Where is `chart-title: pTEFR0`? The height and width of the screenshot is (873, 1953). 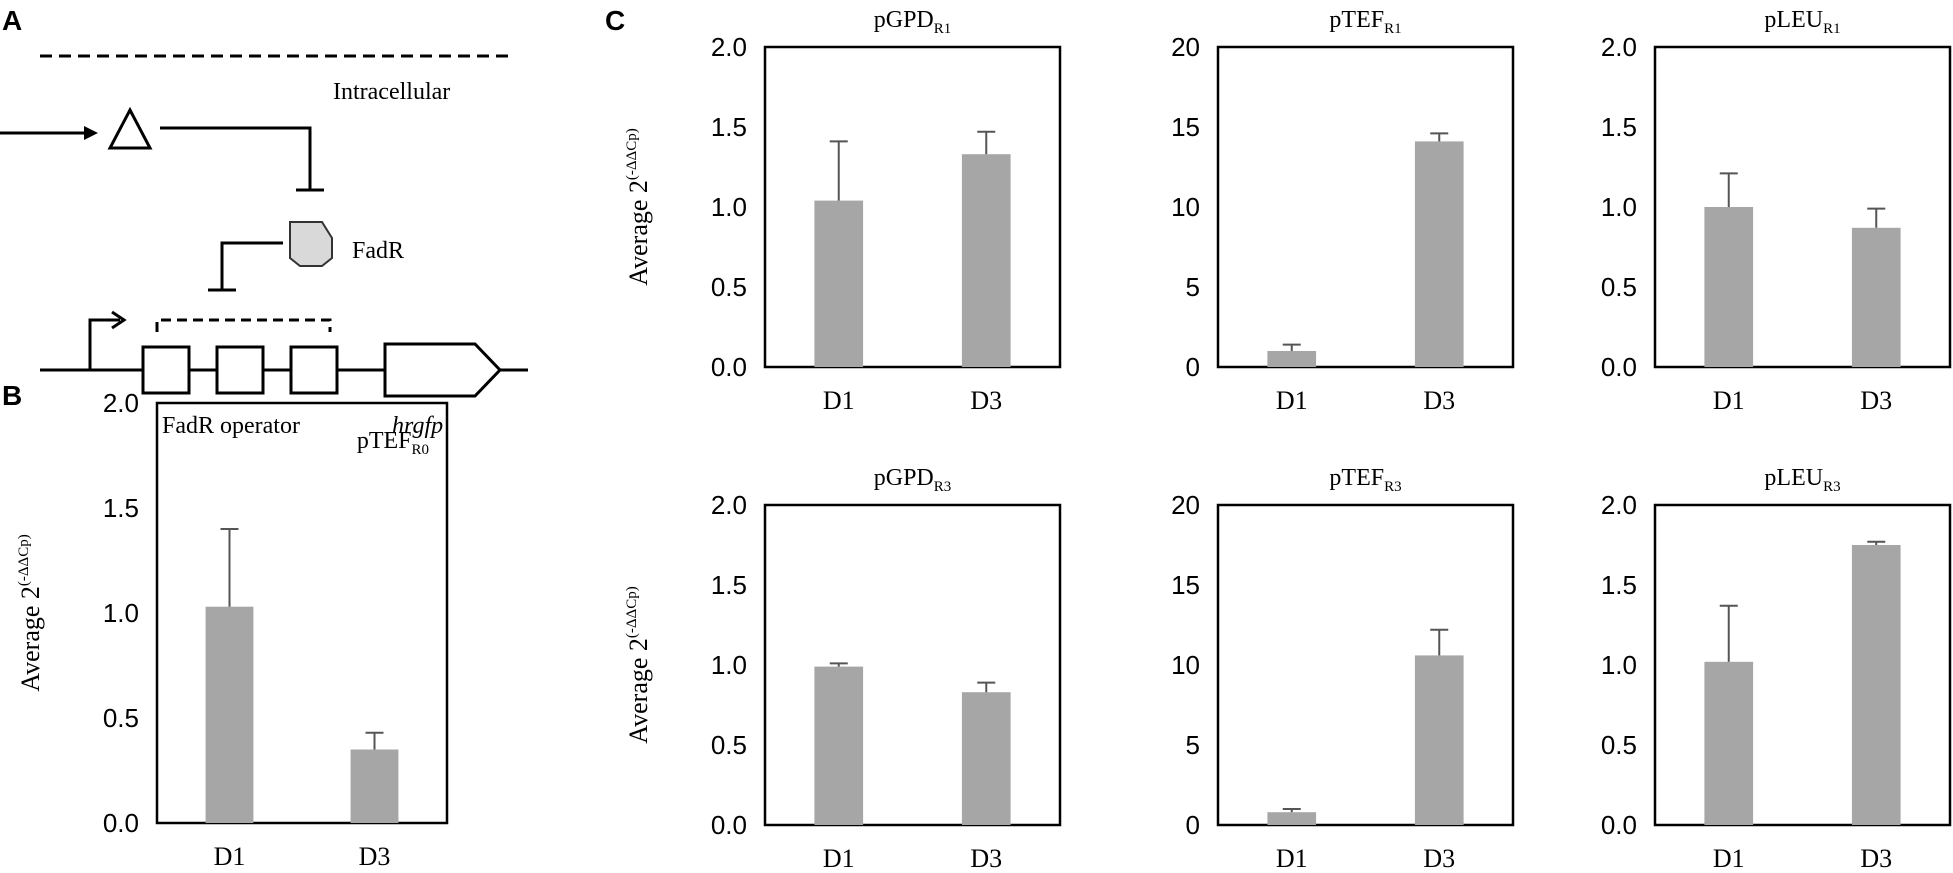
chart-title: pTEFR0 is located at coordinates (393, 443).